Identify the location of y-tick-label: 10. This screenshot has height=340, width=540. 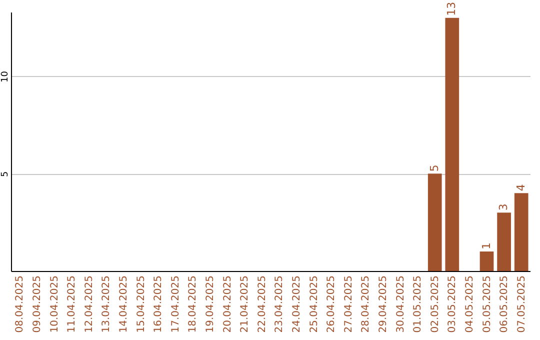
(5, 76).